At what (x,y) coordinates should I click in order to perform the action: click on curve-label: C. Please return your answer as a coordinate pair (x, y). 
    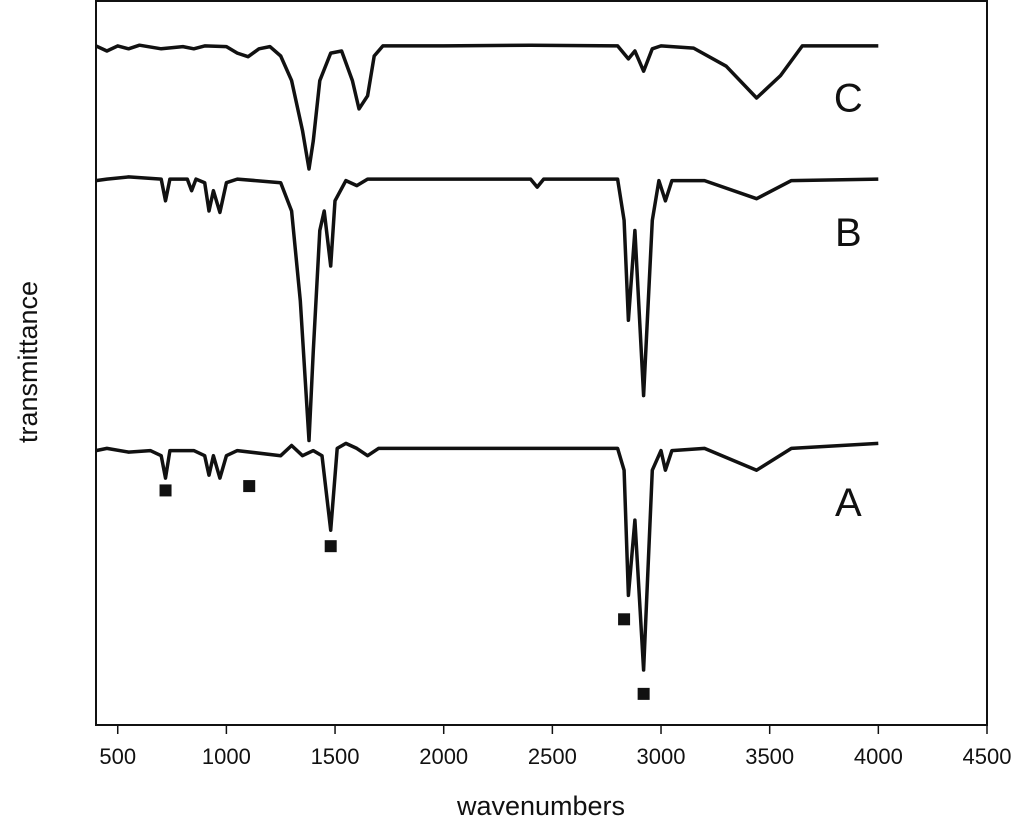
    Looking at the image, I should click on (848, 98).